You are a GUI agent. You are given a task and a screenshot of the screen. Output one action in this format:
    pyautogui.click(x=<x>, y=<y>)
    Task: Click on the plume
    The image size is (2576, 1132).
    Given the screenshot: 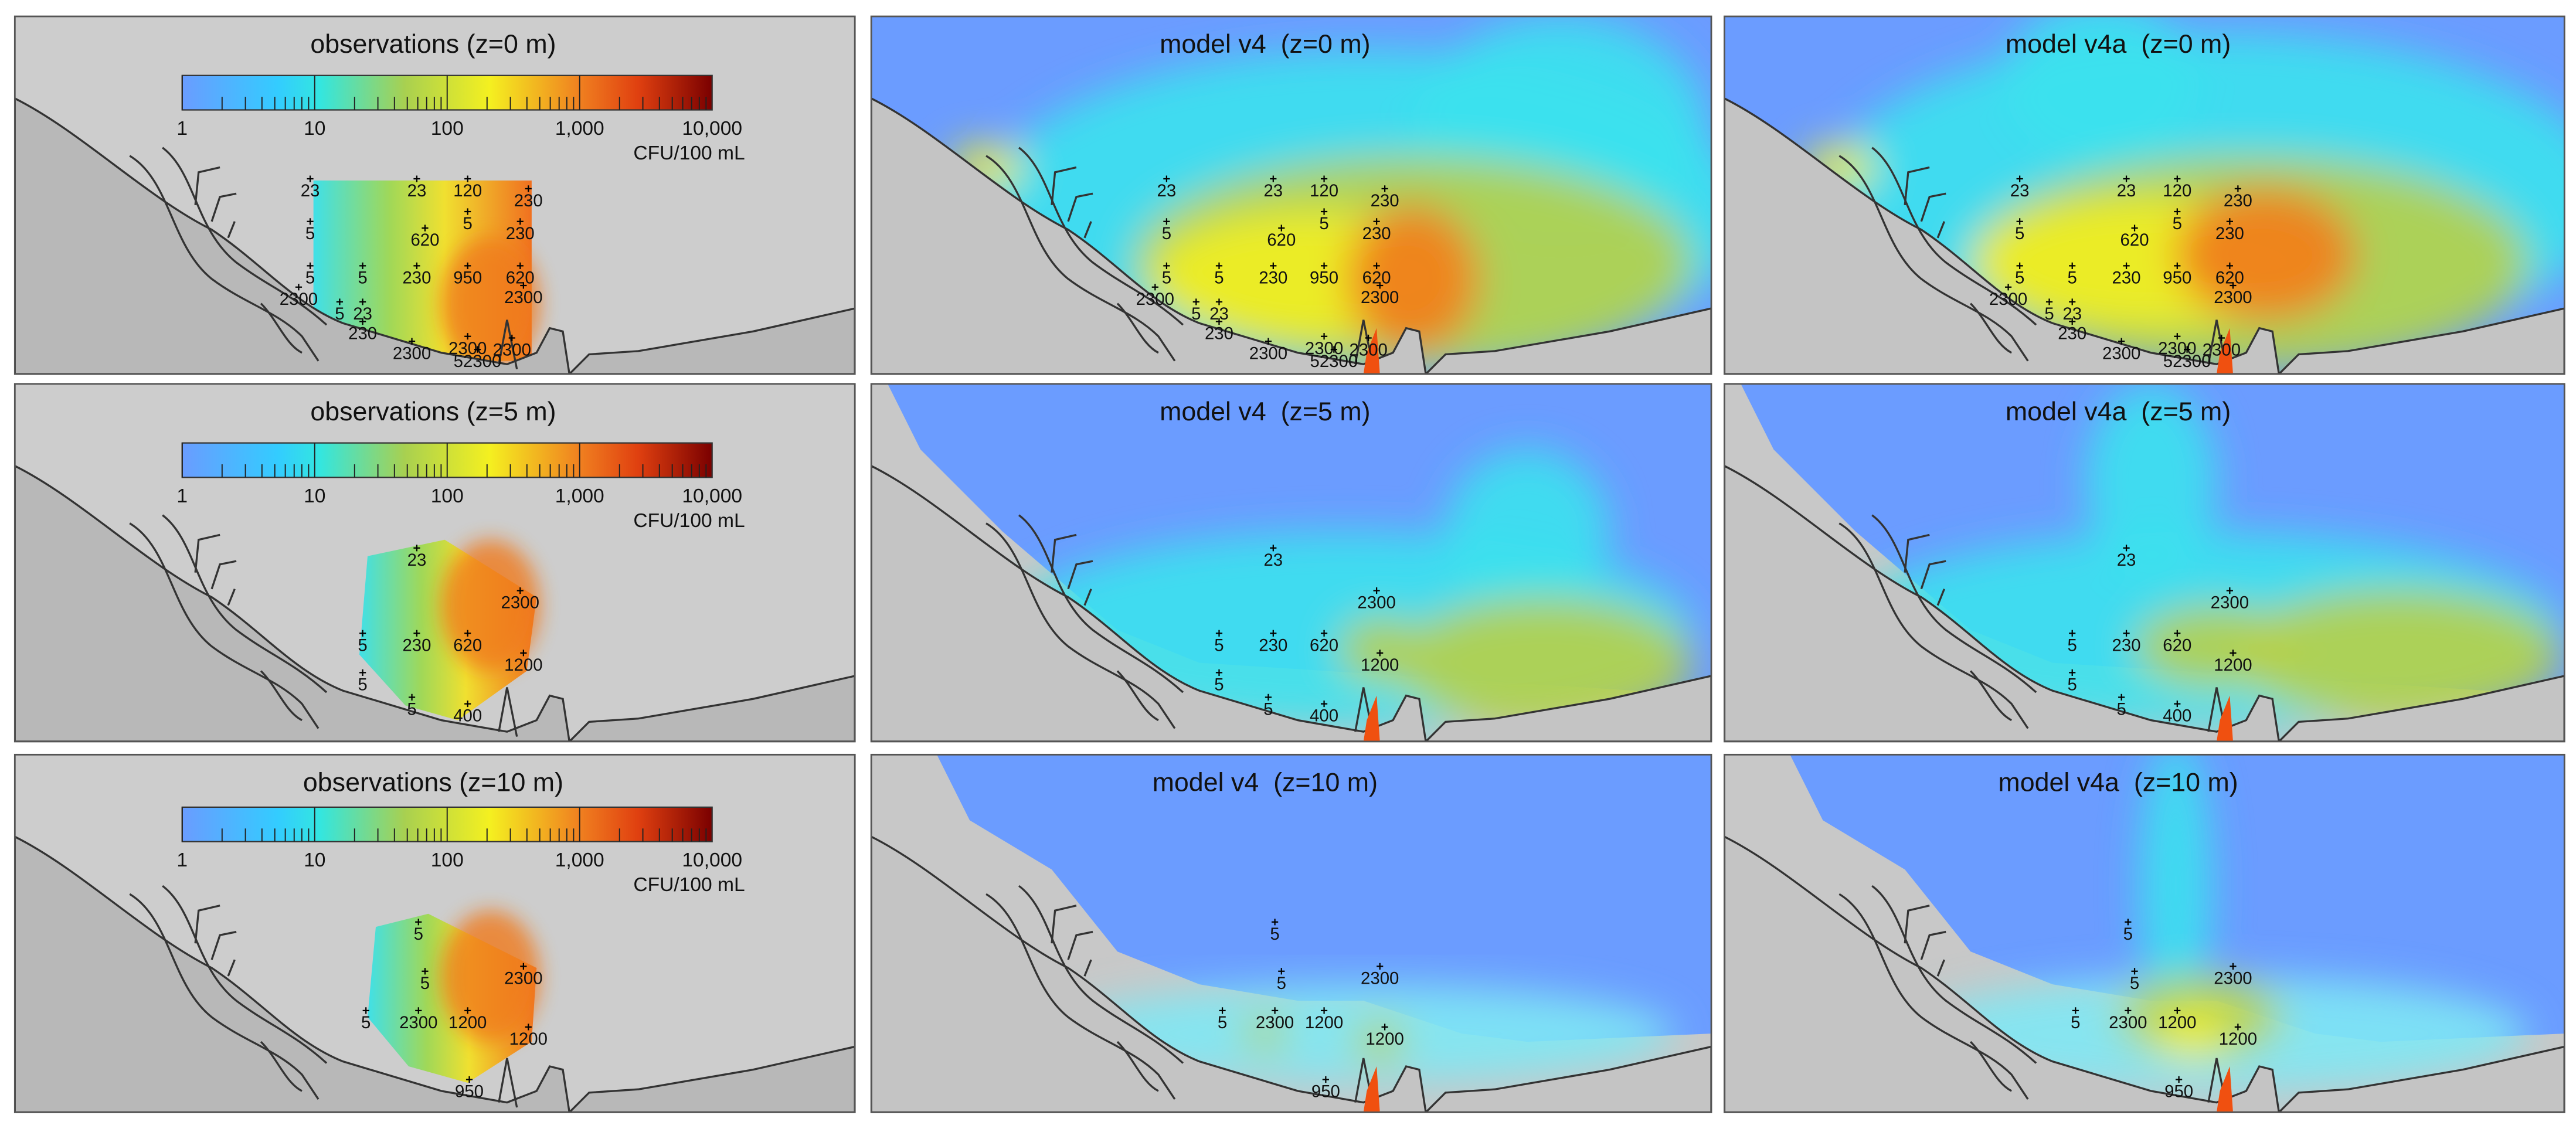 What is the action you would take?
    pyautogui.click(x=1364, y=1033)
    